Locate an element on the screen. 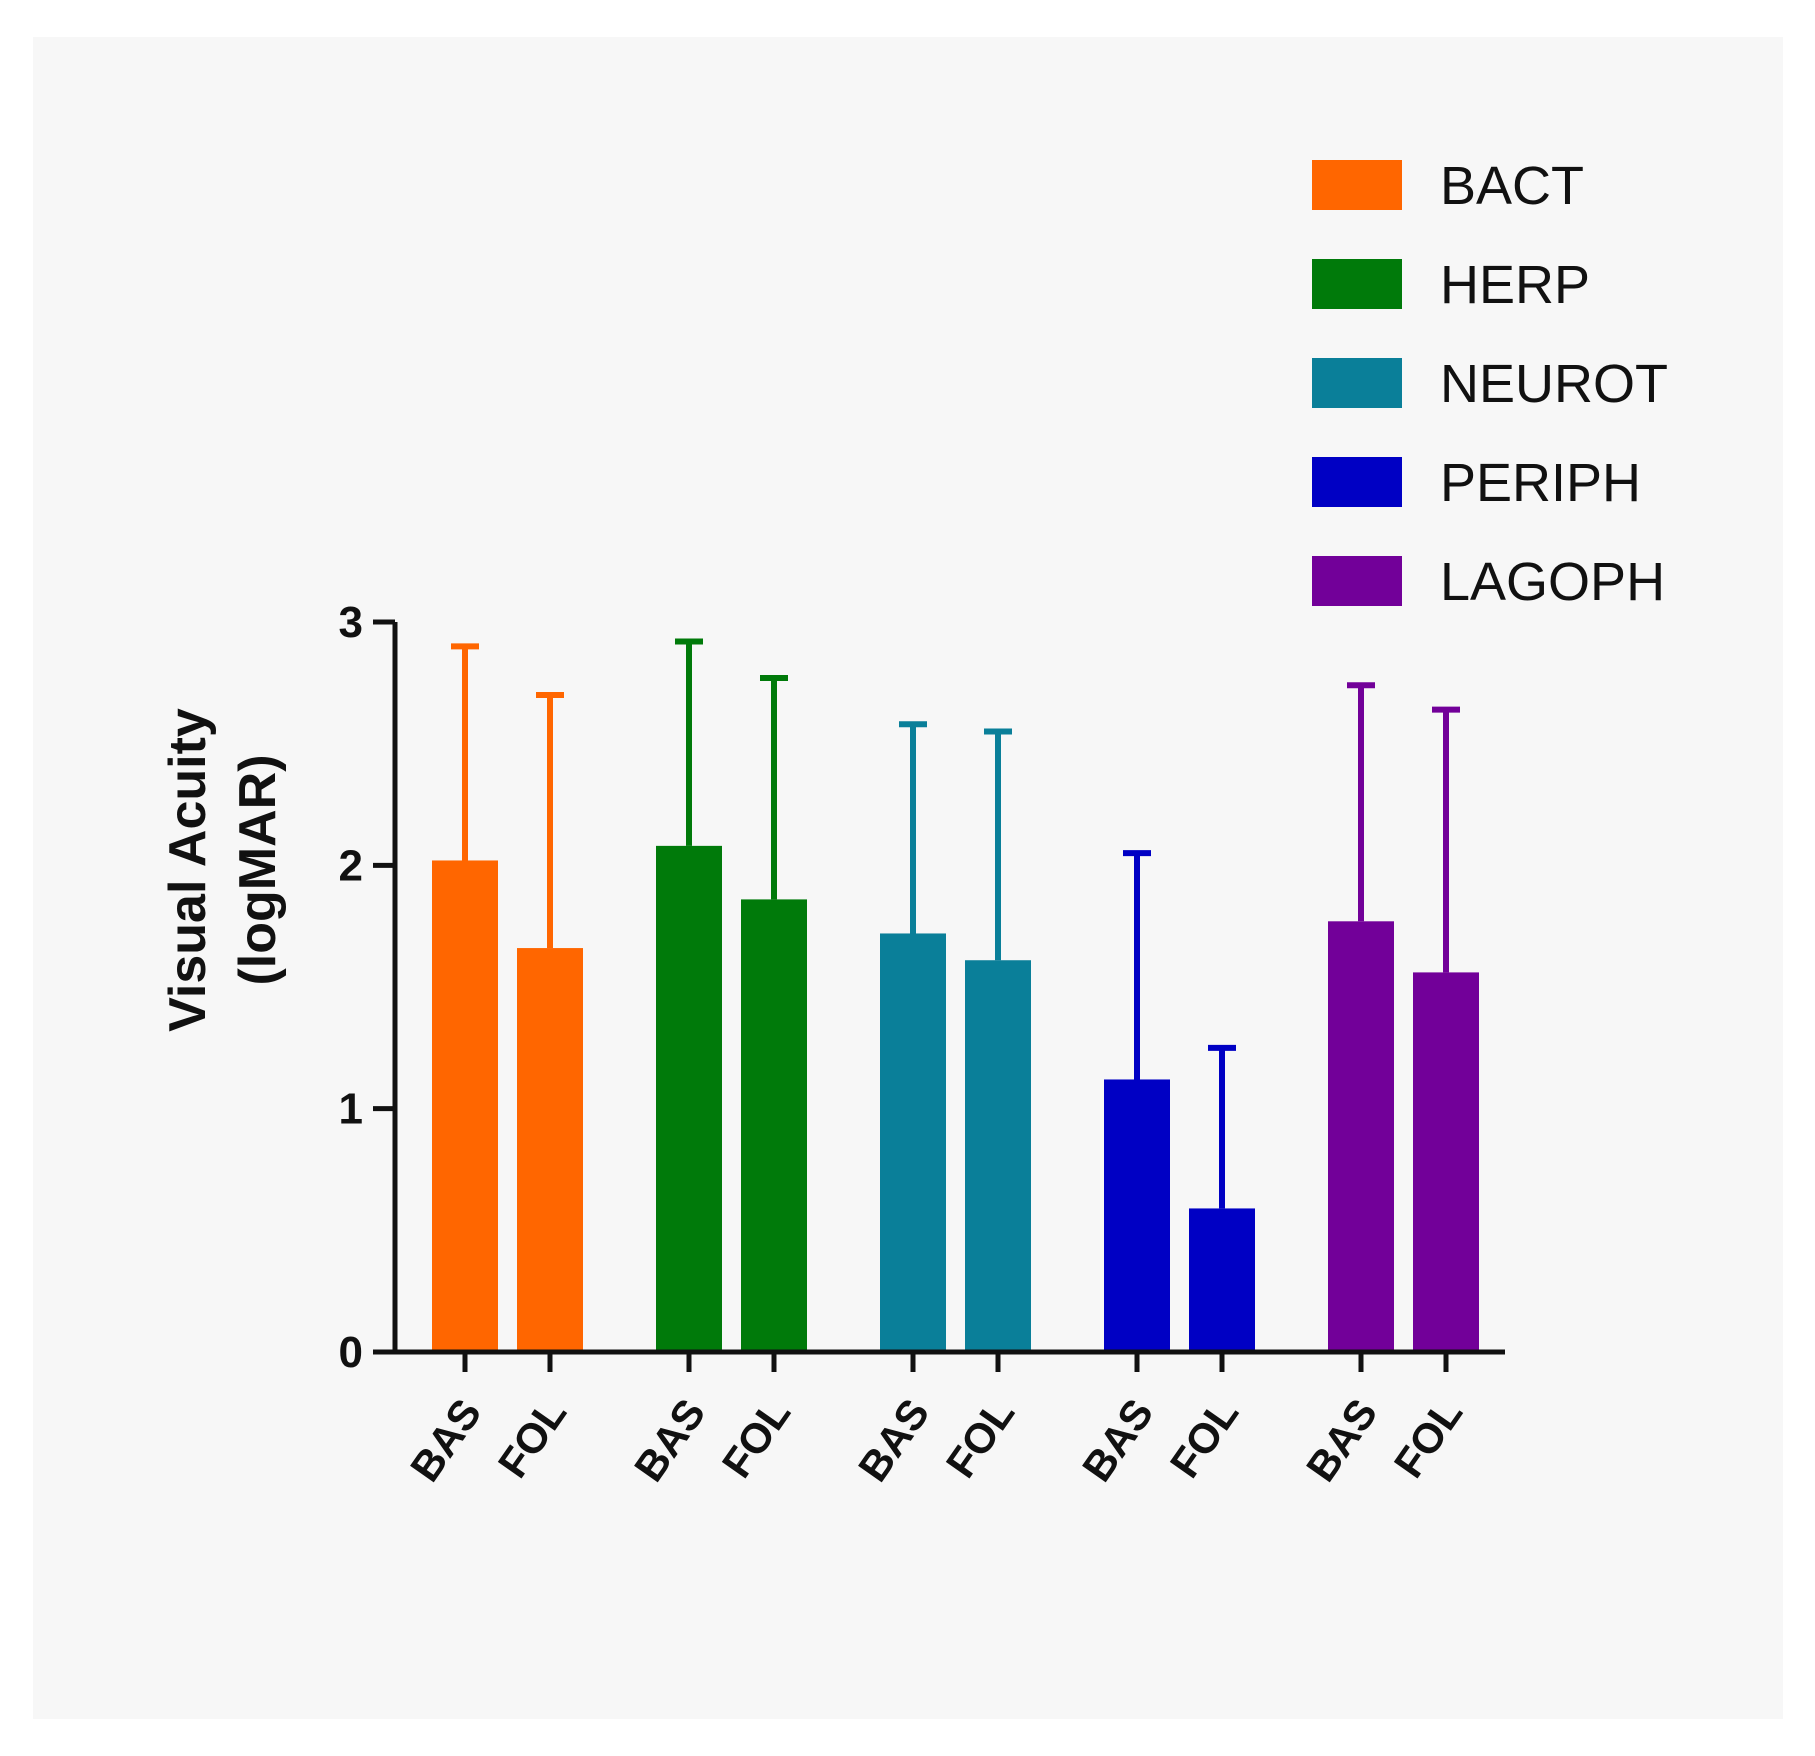  y-axis-title: Visual Acuity (logMAR) is located at coordinates (223, 870).